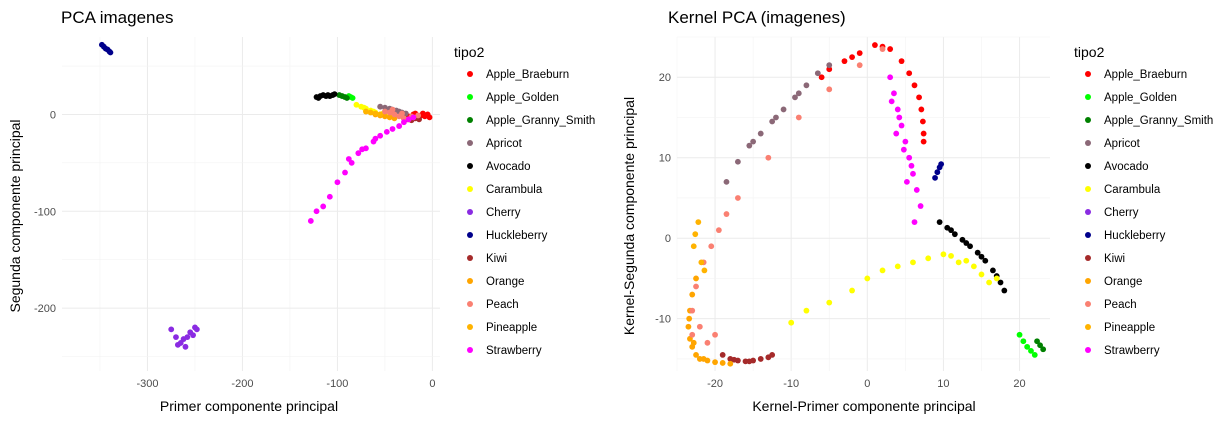 The width and height of the screenshot is (1230, 425). What do you see at coordinates (665, 159) in the screenshot?
I see `y-tick-label: 10` at bounding box center [665, 159].